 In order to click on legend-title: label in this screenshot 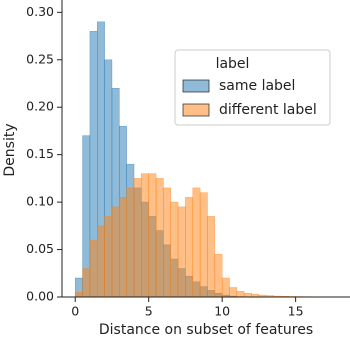, I will do `click(233, 64)`.